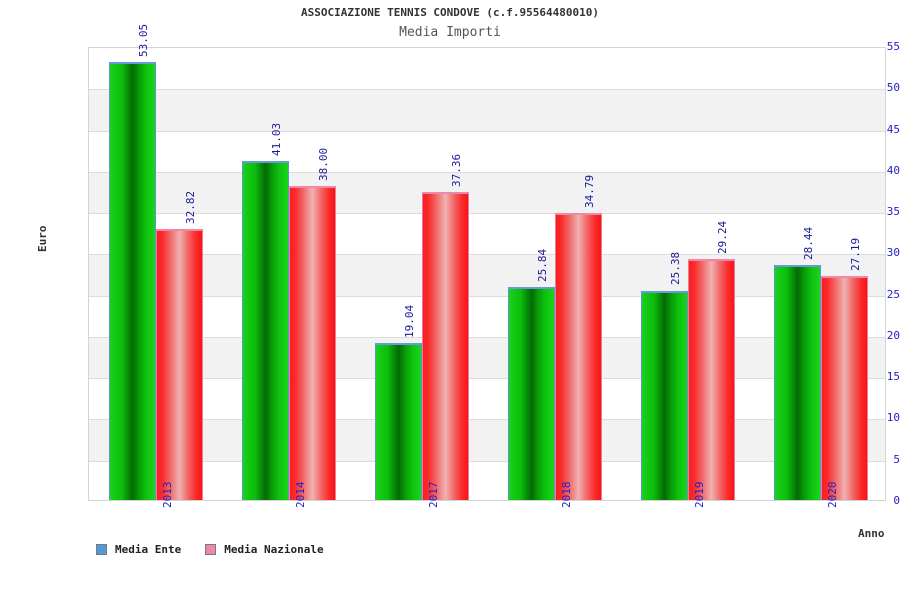 The image size is (900, 600). I want to click on y-axis-tick-label: 40, so click(893, 170).